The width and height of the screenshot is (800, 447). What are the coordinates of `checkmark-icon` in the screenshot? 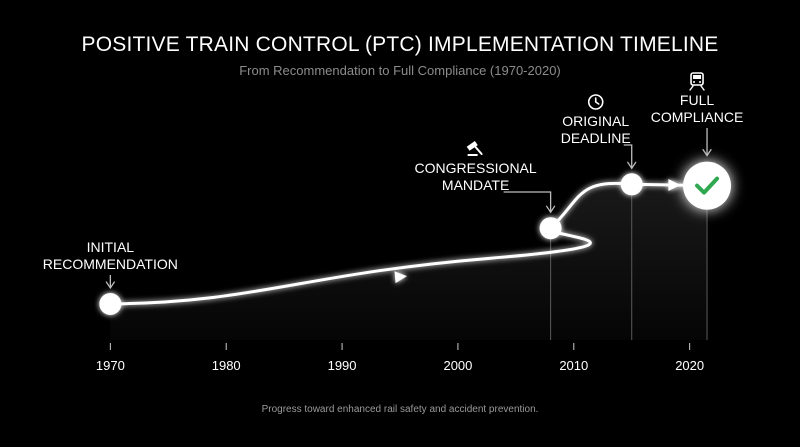 It's located at (707, 185).